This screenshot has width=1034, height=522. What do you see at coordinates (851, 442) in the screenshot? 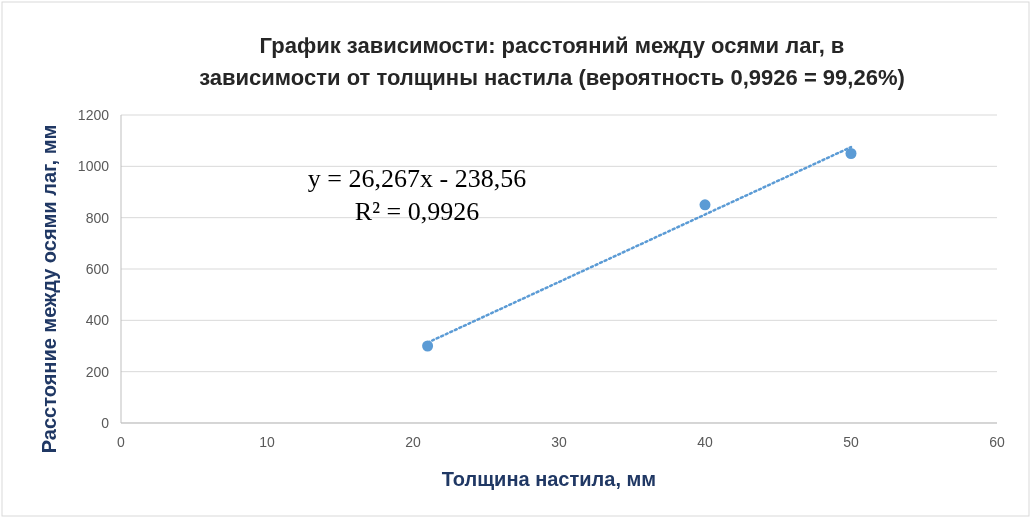
I see `x-tick-label: 50` at bounding box center [851, 442].